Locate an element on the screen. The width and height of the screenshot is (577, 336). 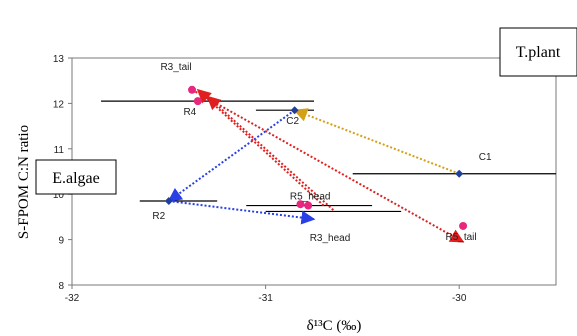
tplant-reference-box: T.plant is located at coordinates (538, 52).